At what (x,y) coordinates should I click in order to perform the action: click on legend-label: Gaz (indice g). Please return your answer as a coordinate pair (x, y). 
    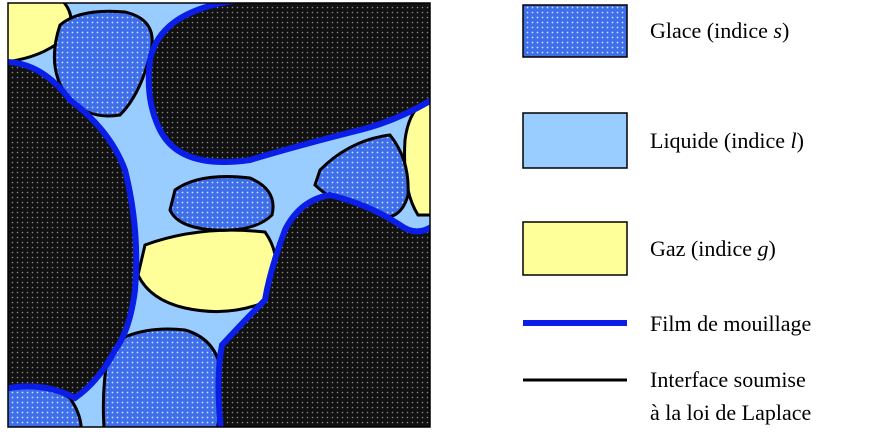
    Looking at the image, I should click on (713, 248).